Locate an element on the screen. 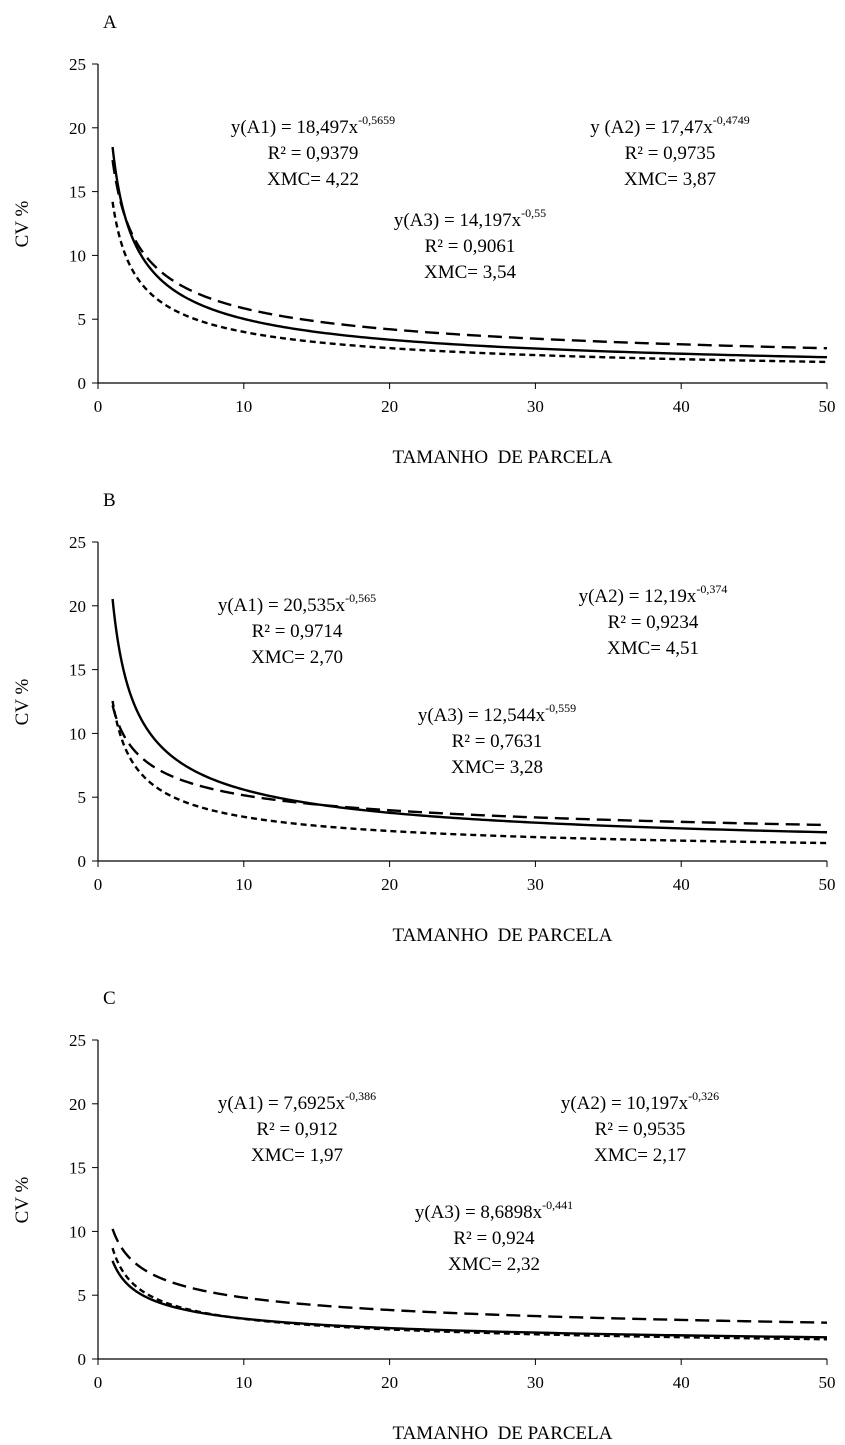  equation-main: y(A1) = 20,535x is located at coordinates (282, 605).